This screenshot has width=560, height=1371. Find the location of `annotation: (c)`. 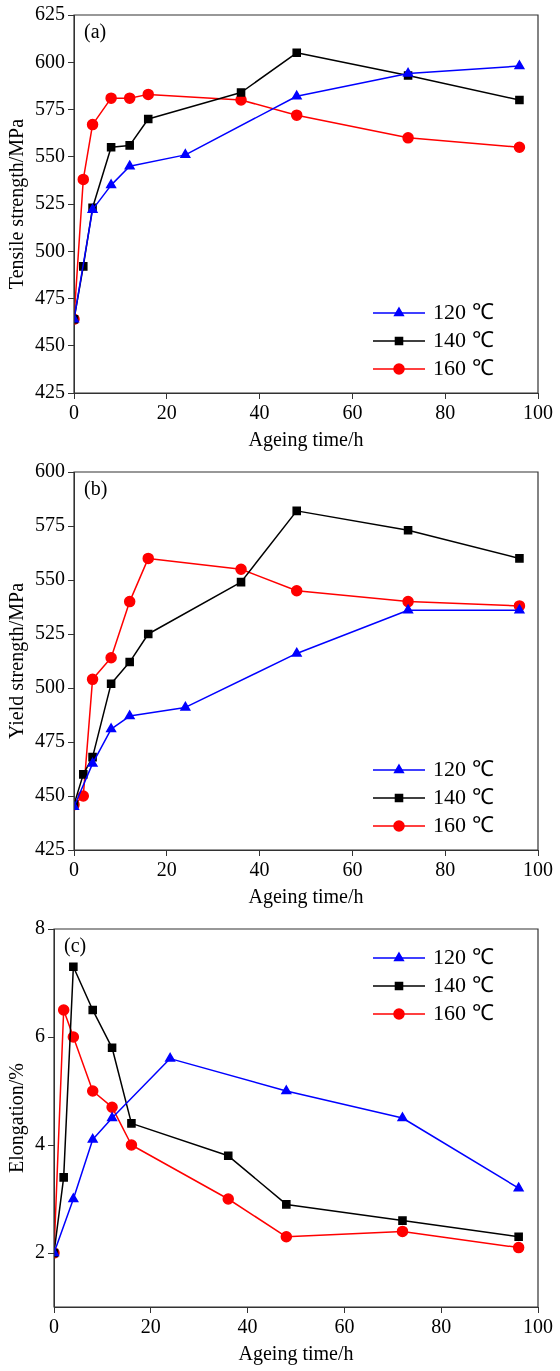

annotation: (c) is located at coordinates (75, 946).